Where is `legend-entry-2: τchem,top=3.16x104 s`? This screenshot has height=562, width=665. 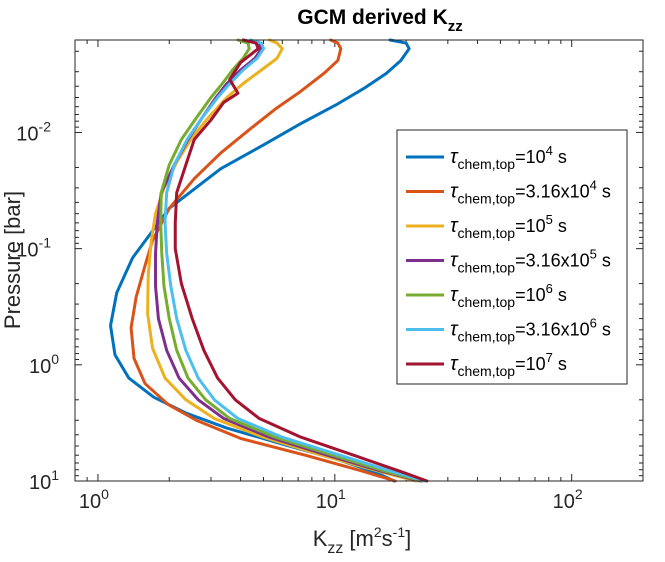 legend-entry-2: τchem,top=3.16x104 s is located at coordinates (508, 192).